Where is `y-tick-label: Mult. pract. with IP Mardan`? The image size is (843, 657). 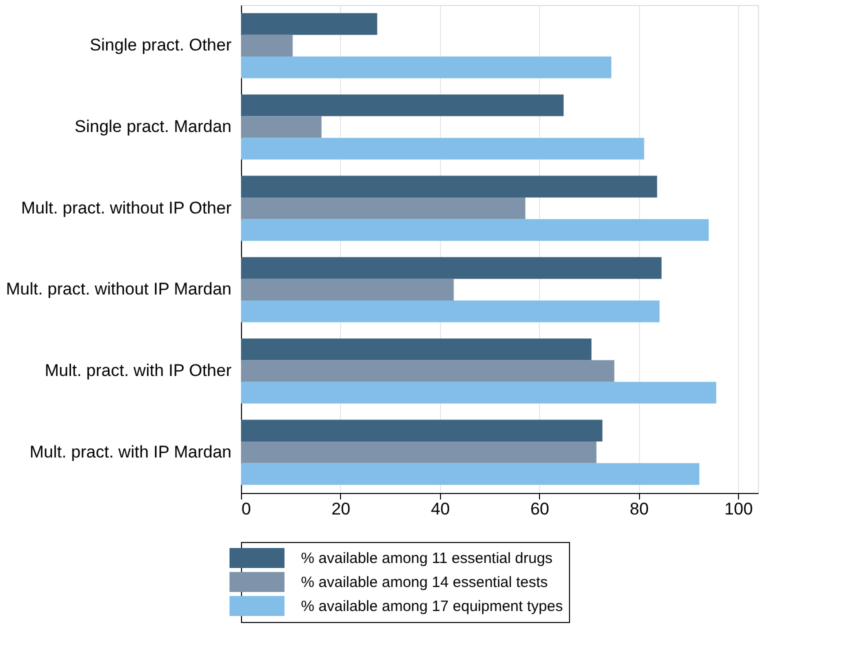
y-tick-label: Mult. pract. with IP Mardan is located at coordinates (131, 452).